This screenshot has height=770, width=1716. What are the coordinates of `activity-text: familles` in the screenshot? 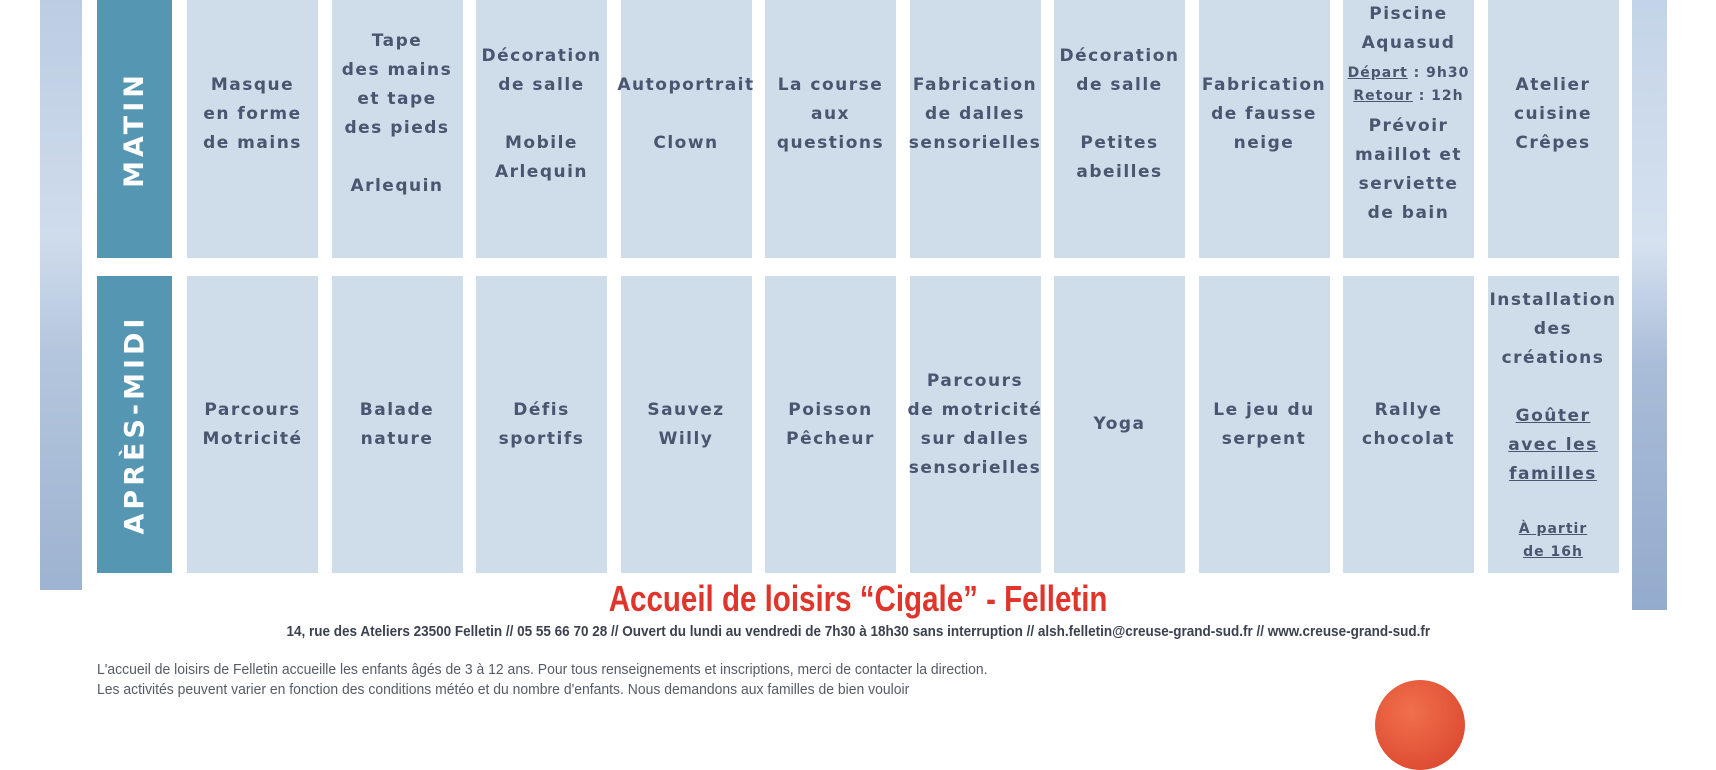 It's located at (1553, 473).